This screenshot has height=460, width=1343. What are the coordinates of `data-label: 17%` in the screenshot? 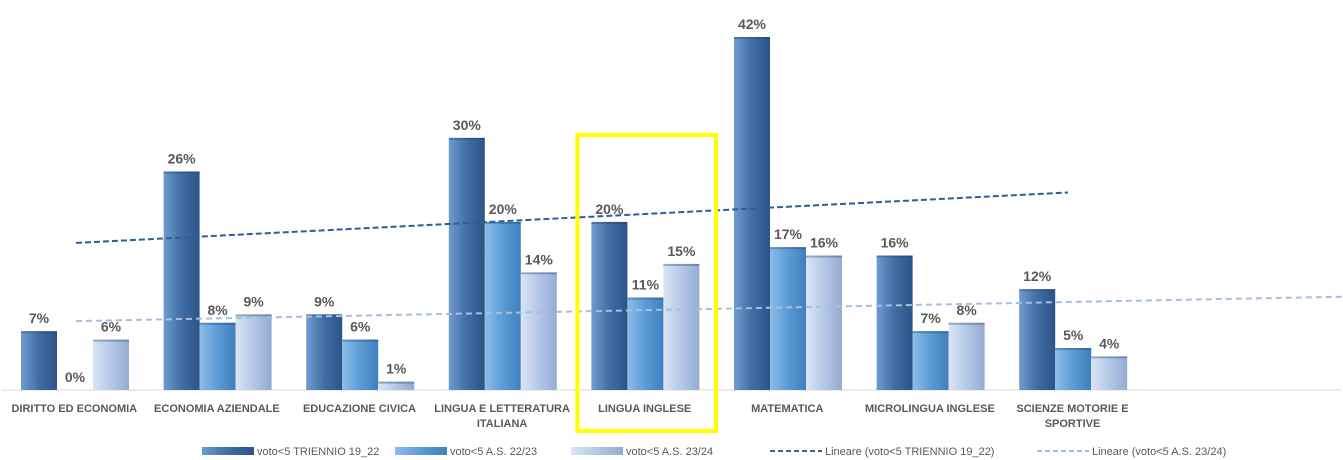 It's located at (788, 234).